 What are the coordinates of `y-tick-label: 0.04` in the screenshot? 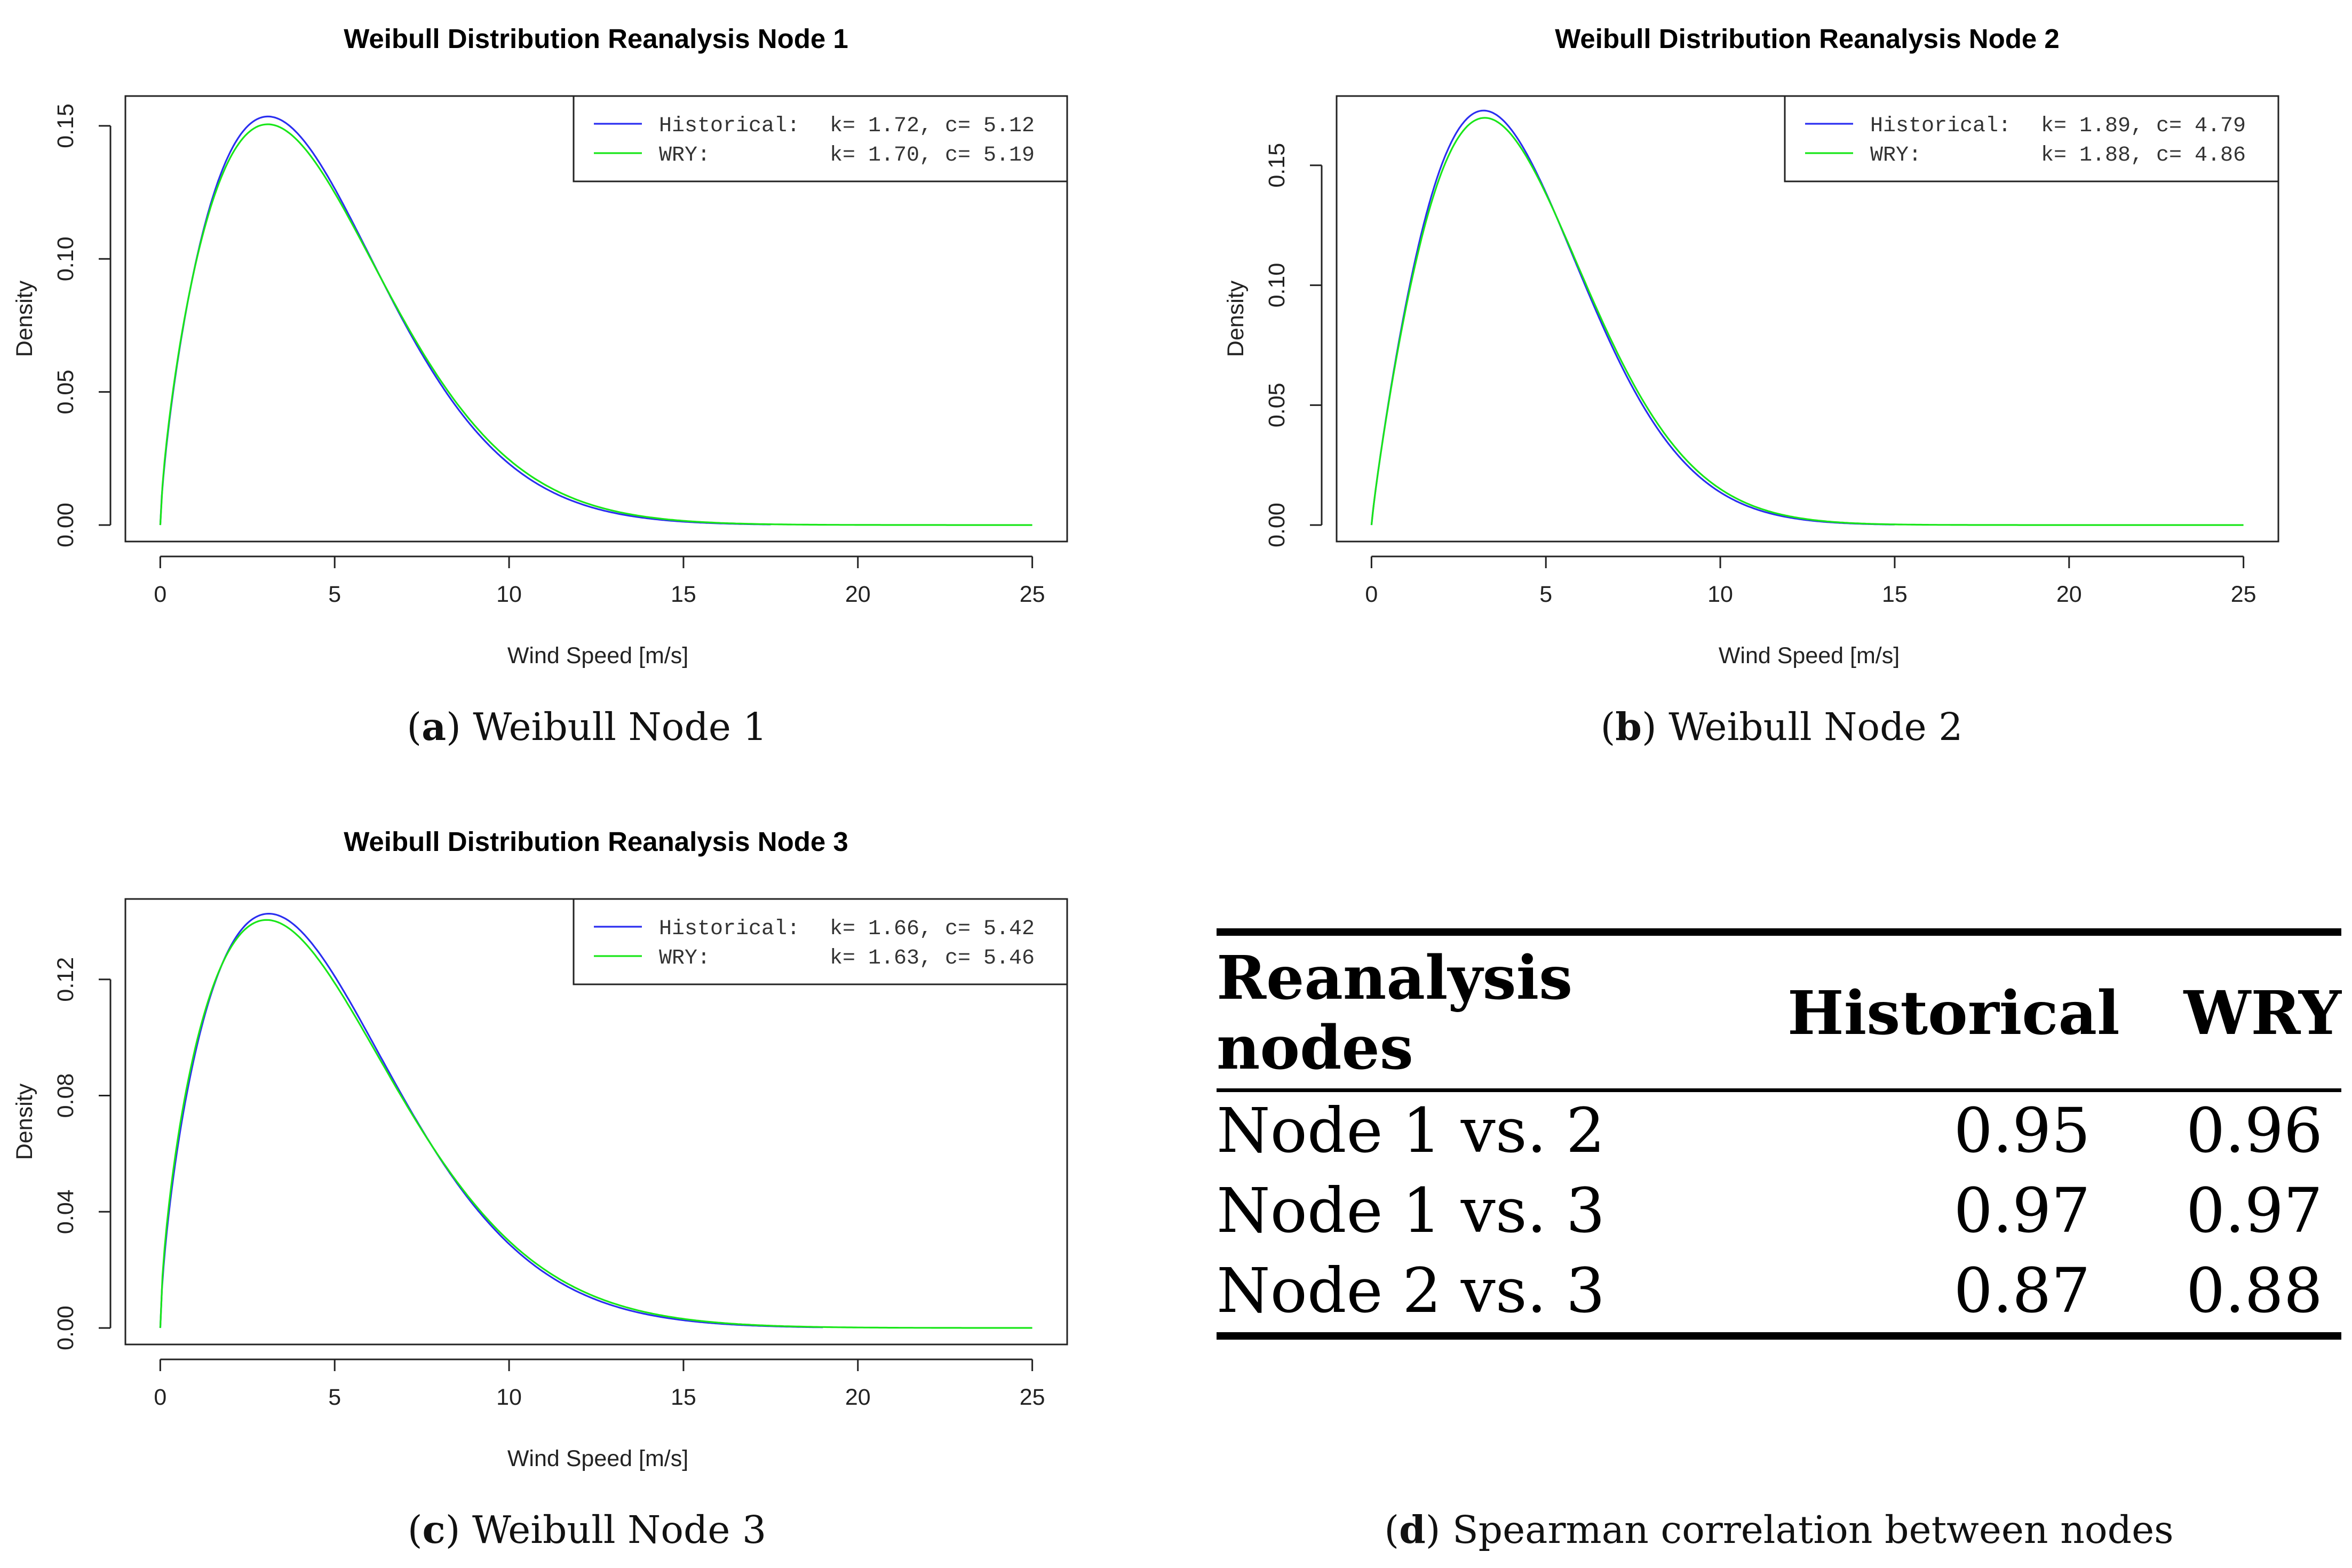 It's located at (65, 1211).